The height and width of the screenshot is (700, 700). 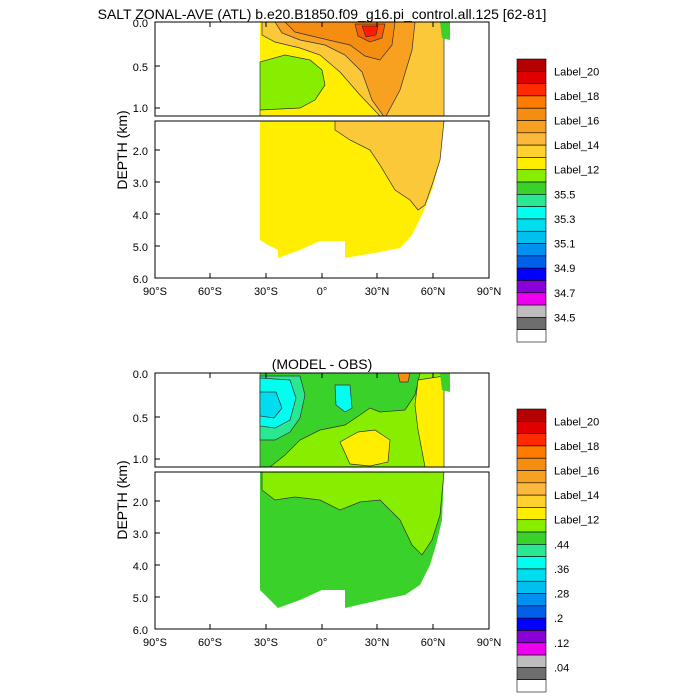 I want to click on panel-1-y-axis-label: DEPTH (km), so click(x=122, y=149).